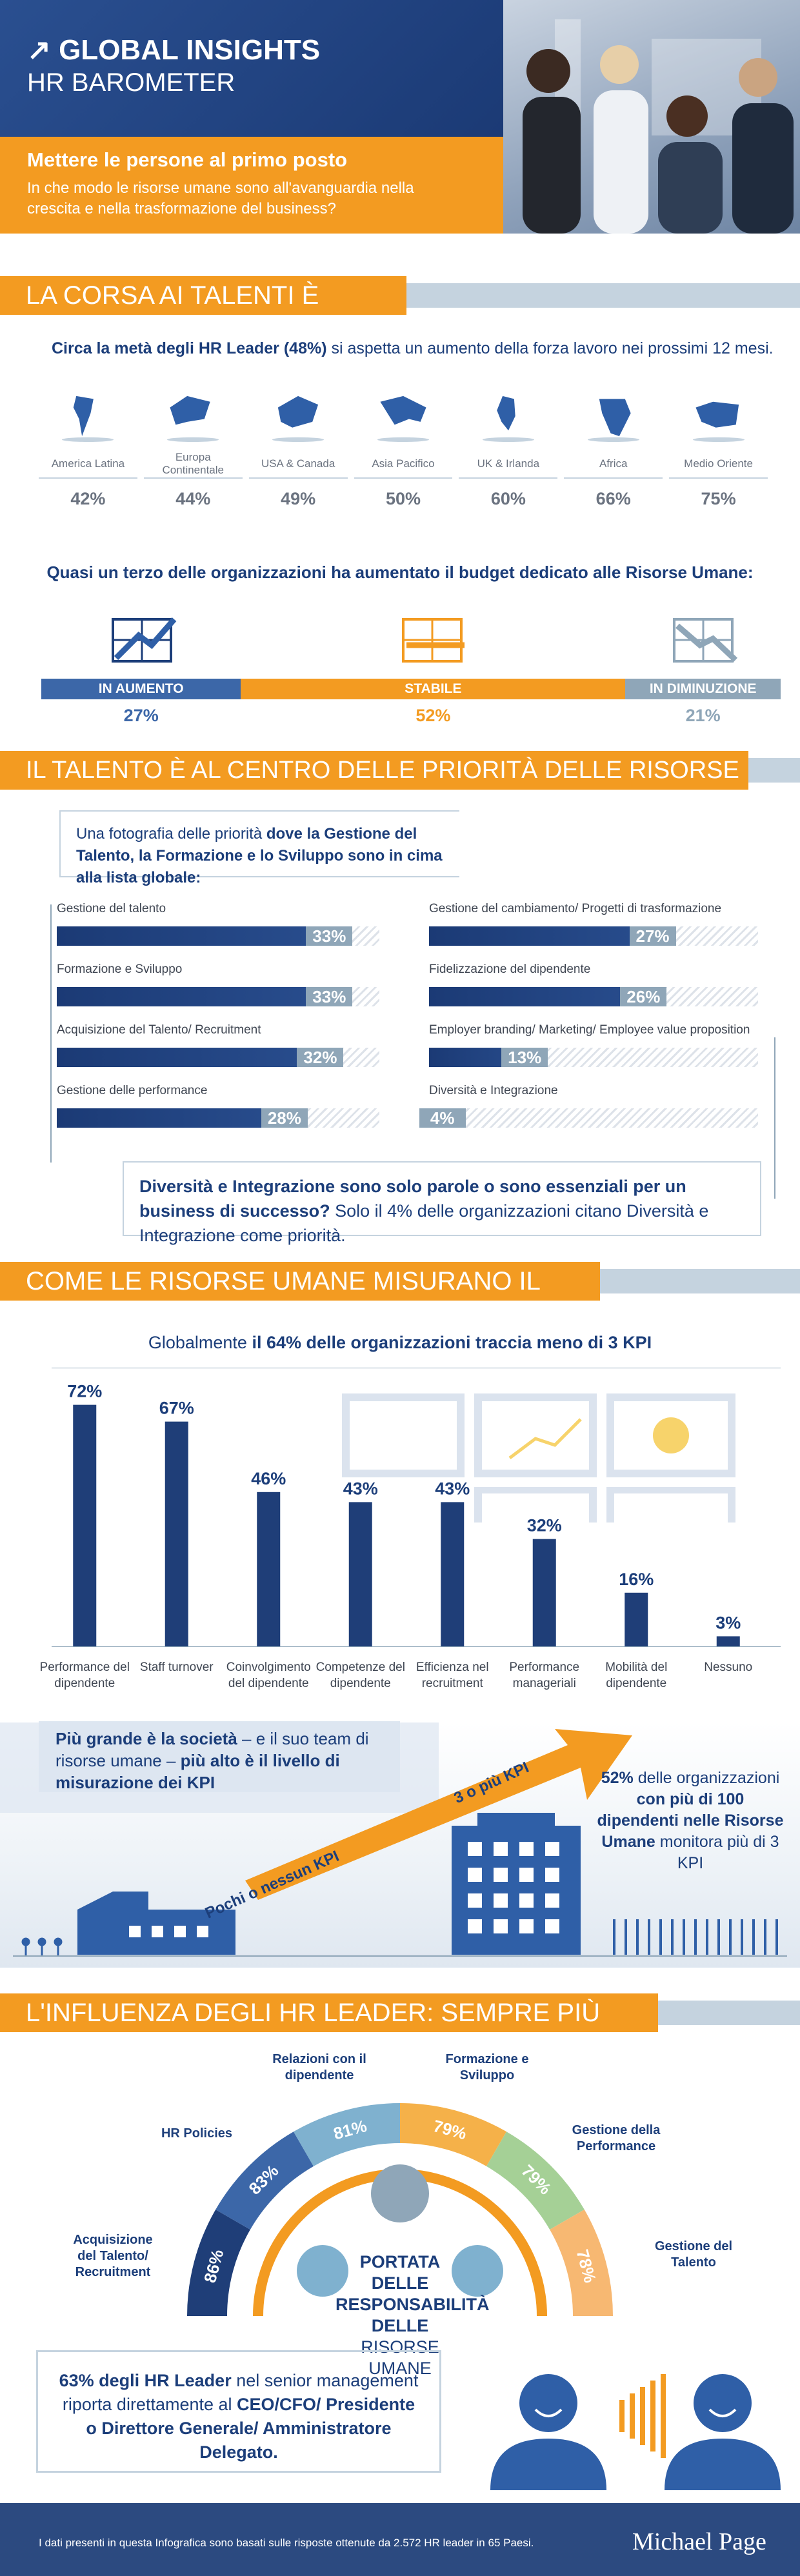  What do you see at coordinates (718, 464) in the screenshot?
I see `region-name: Medio Oriente` at bounding box center [718, 464].